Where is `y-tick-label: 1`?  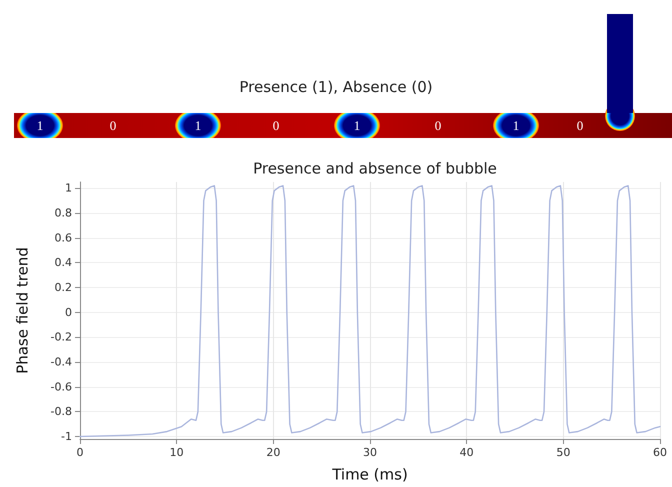
y-tick-label: 1 is located at coordinates (68, 188).